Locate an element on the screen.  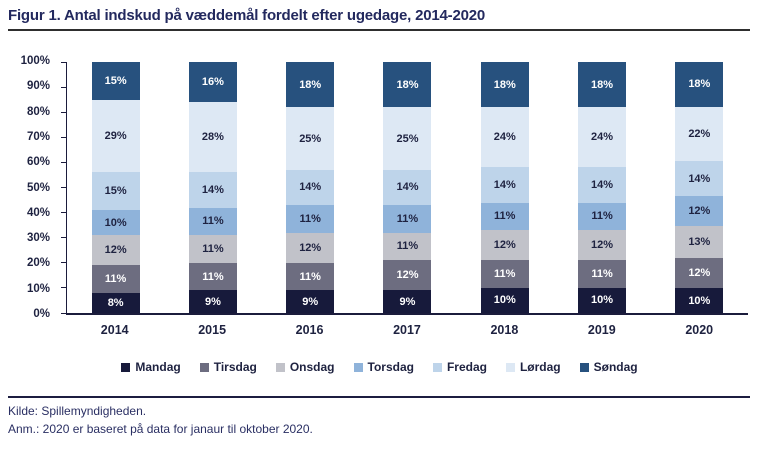
bar-column-2020: 18% 22% 14% 12% 13% 12% 10% is located at coordinates (699, 187).